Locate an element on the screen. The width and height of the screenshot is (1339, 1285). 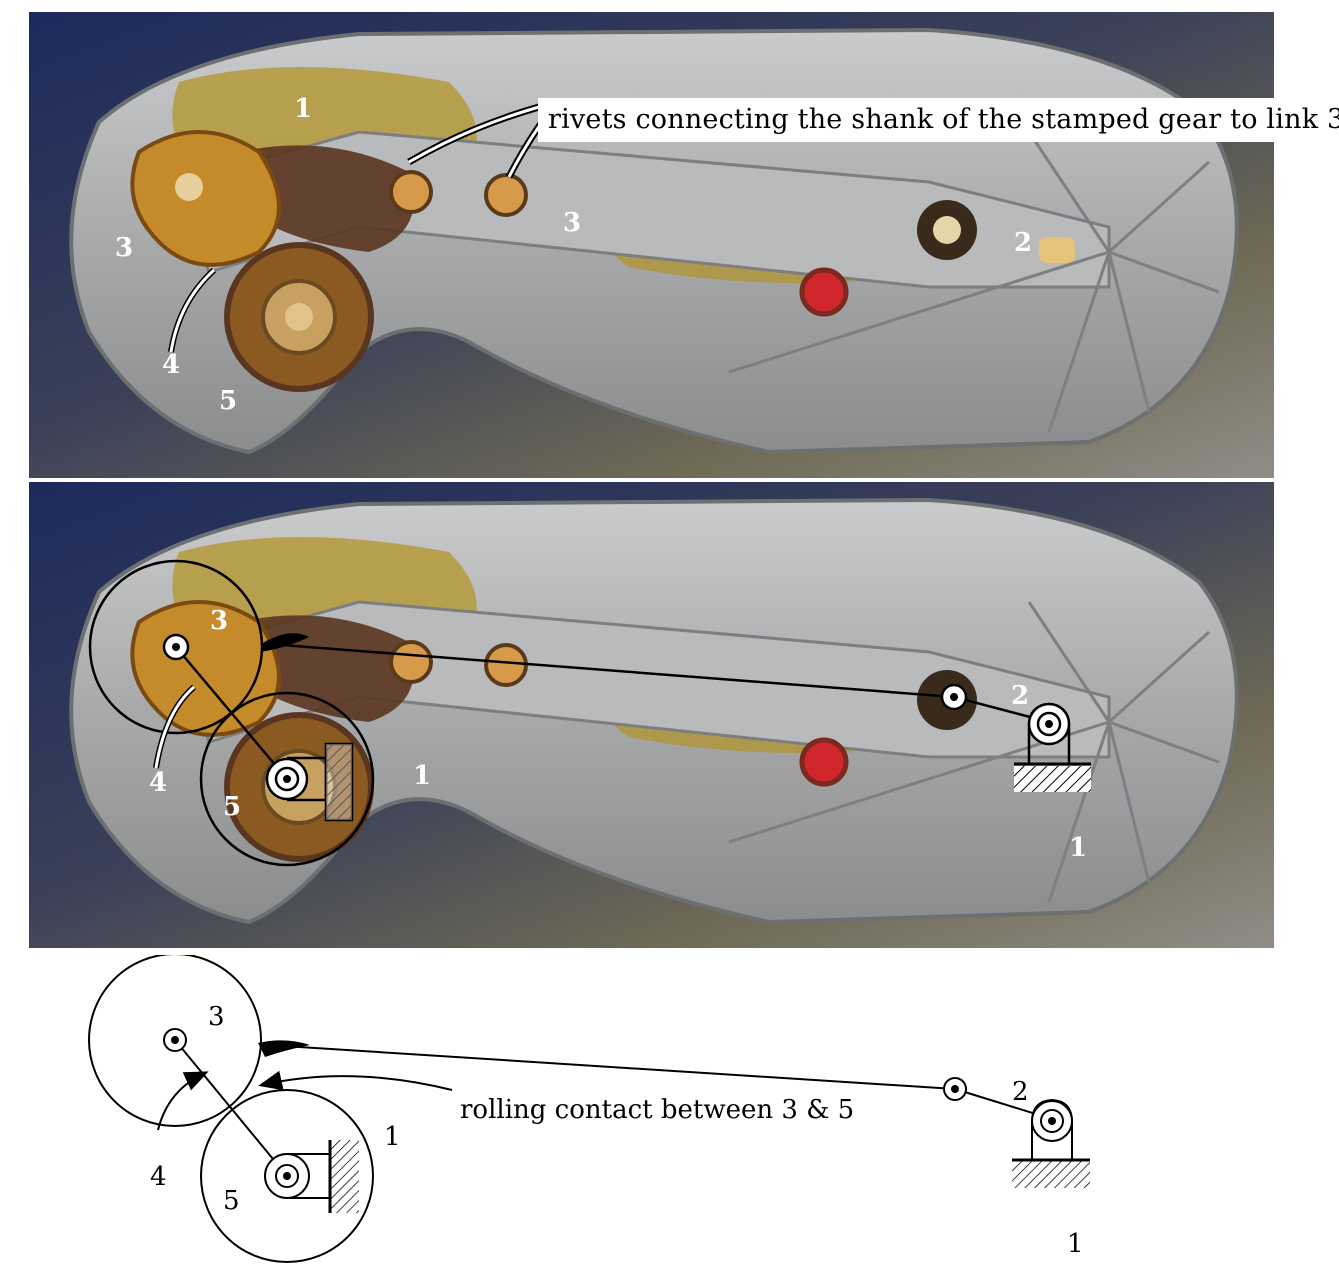
callout-arrow is located at coordinates (474, 134).